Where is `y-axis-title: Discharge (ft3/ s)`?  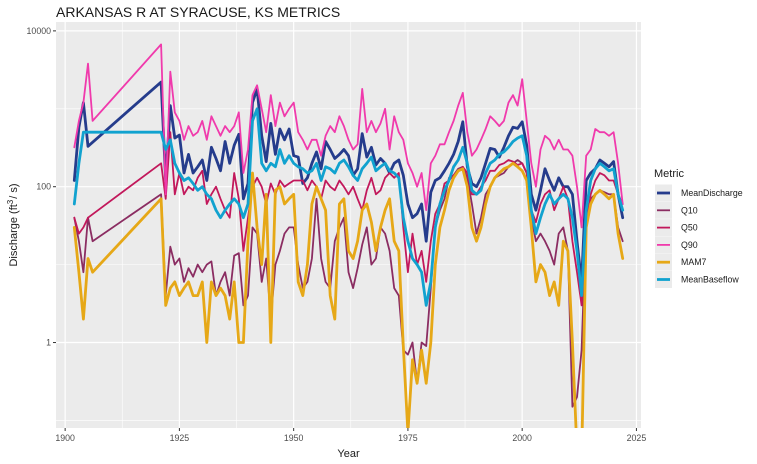
y-axis-title: Discharge (ft3/ s) is located at coordinates (13, 224).